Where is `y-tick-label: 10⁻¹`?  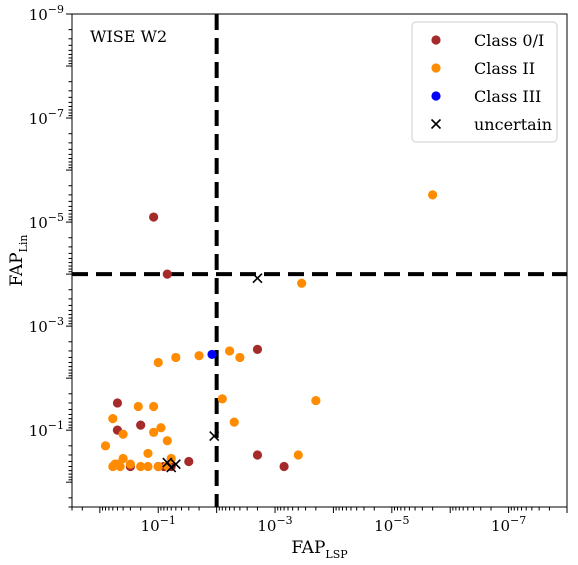
y-tick-label: 10⁻¹ is located at coordinates (46, 429).